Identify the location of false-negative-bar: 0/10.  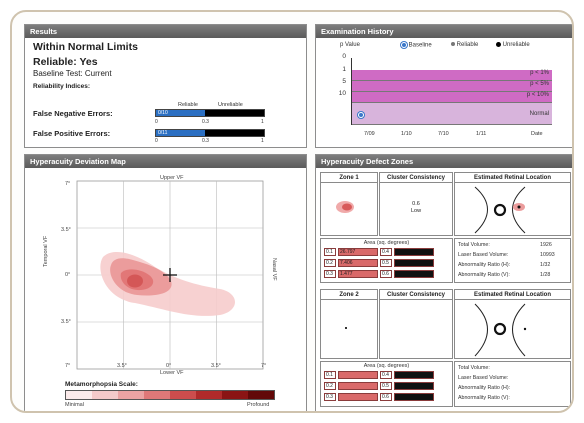
(210, 113).